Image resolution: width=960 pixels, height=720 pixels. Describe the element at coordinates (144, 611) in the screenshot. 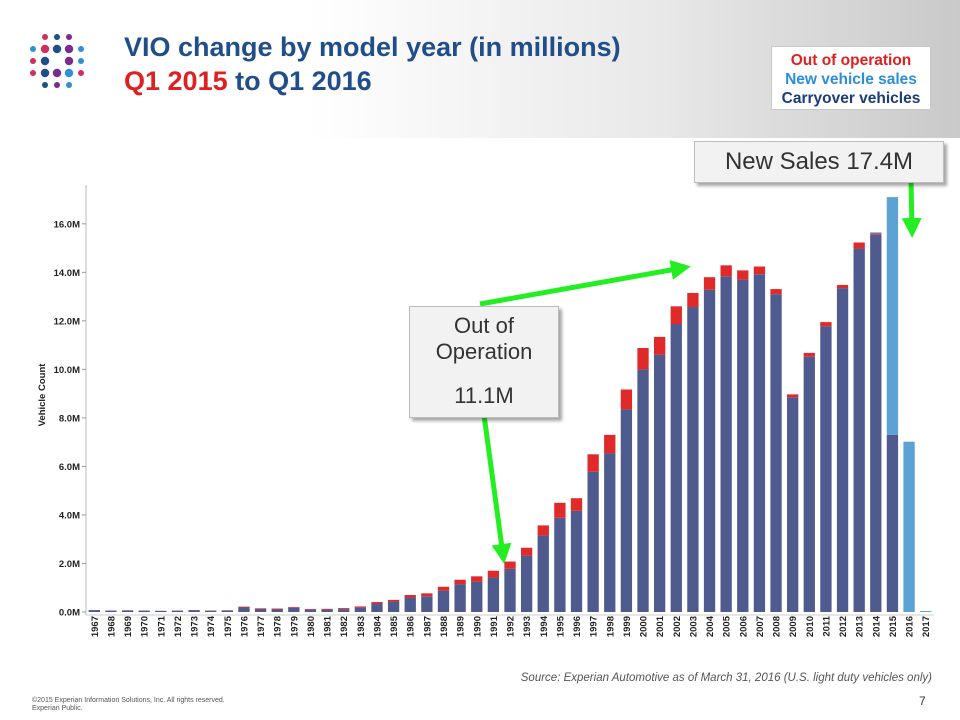

I see `bar-1970-carryover-vehicles` at that location.